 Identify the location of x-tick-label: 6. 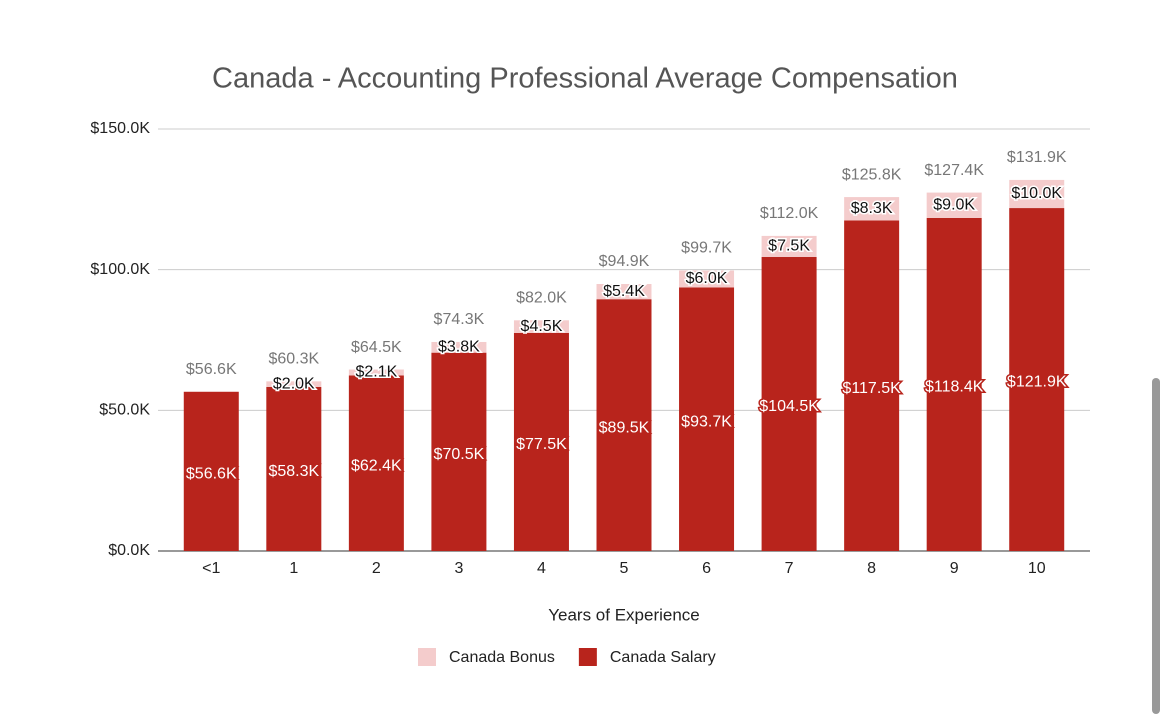
(706, 568).